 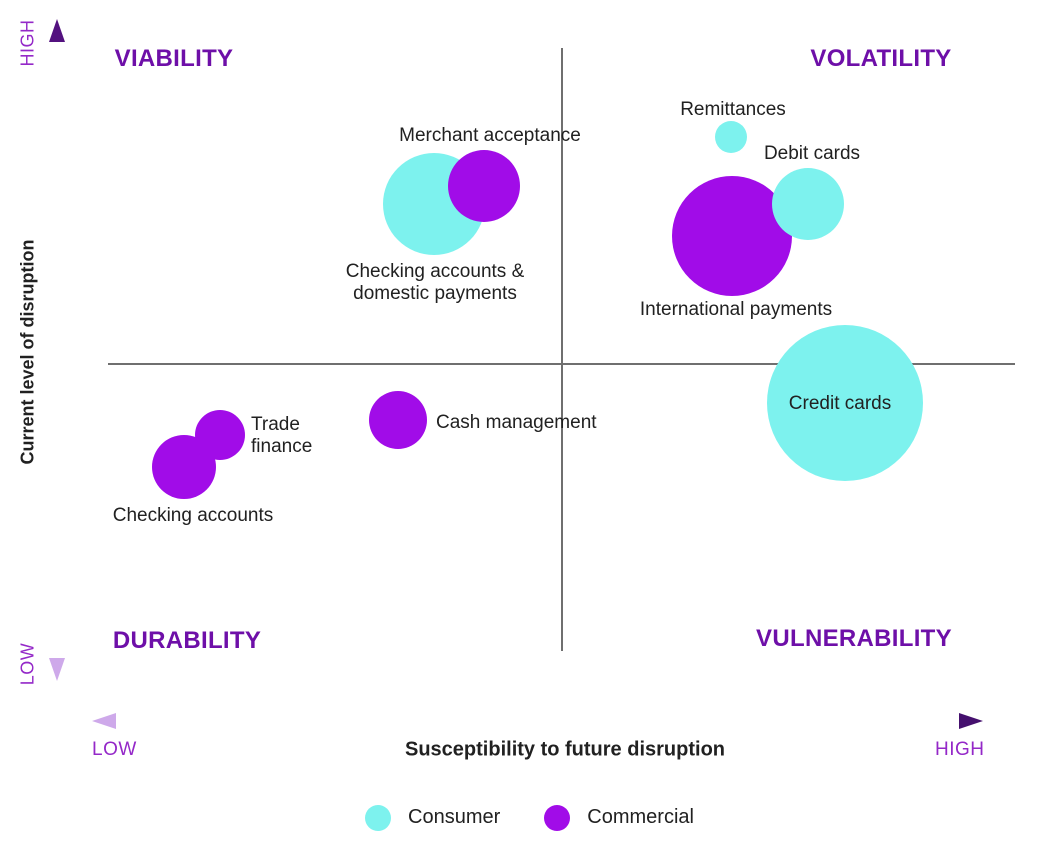 I want to click on consumer-dot-icon, so click(x=378, y=817).